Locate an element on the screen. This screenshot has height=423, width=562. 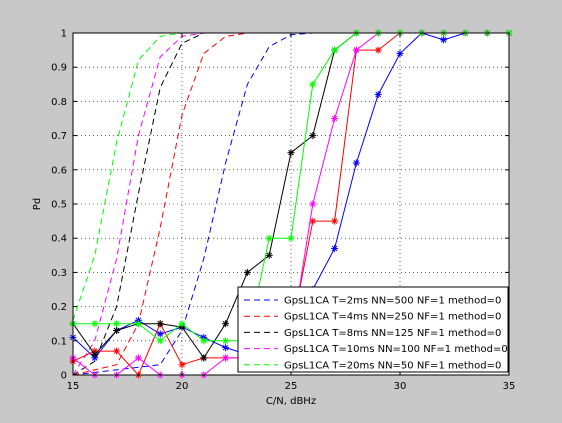
y-tick-label: 1 is located at coordinates (64, 34).